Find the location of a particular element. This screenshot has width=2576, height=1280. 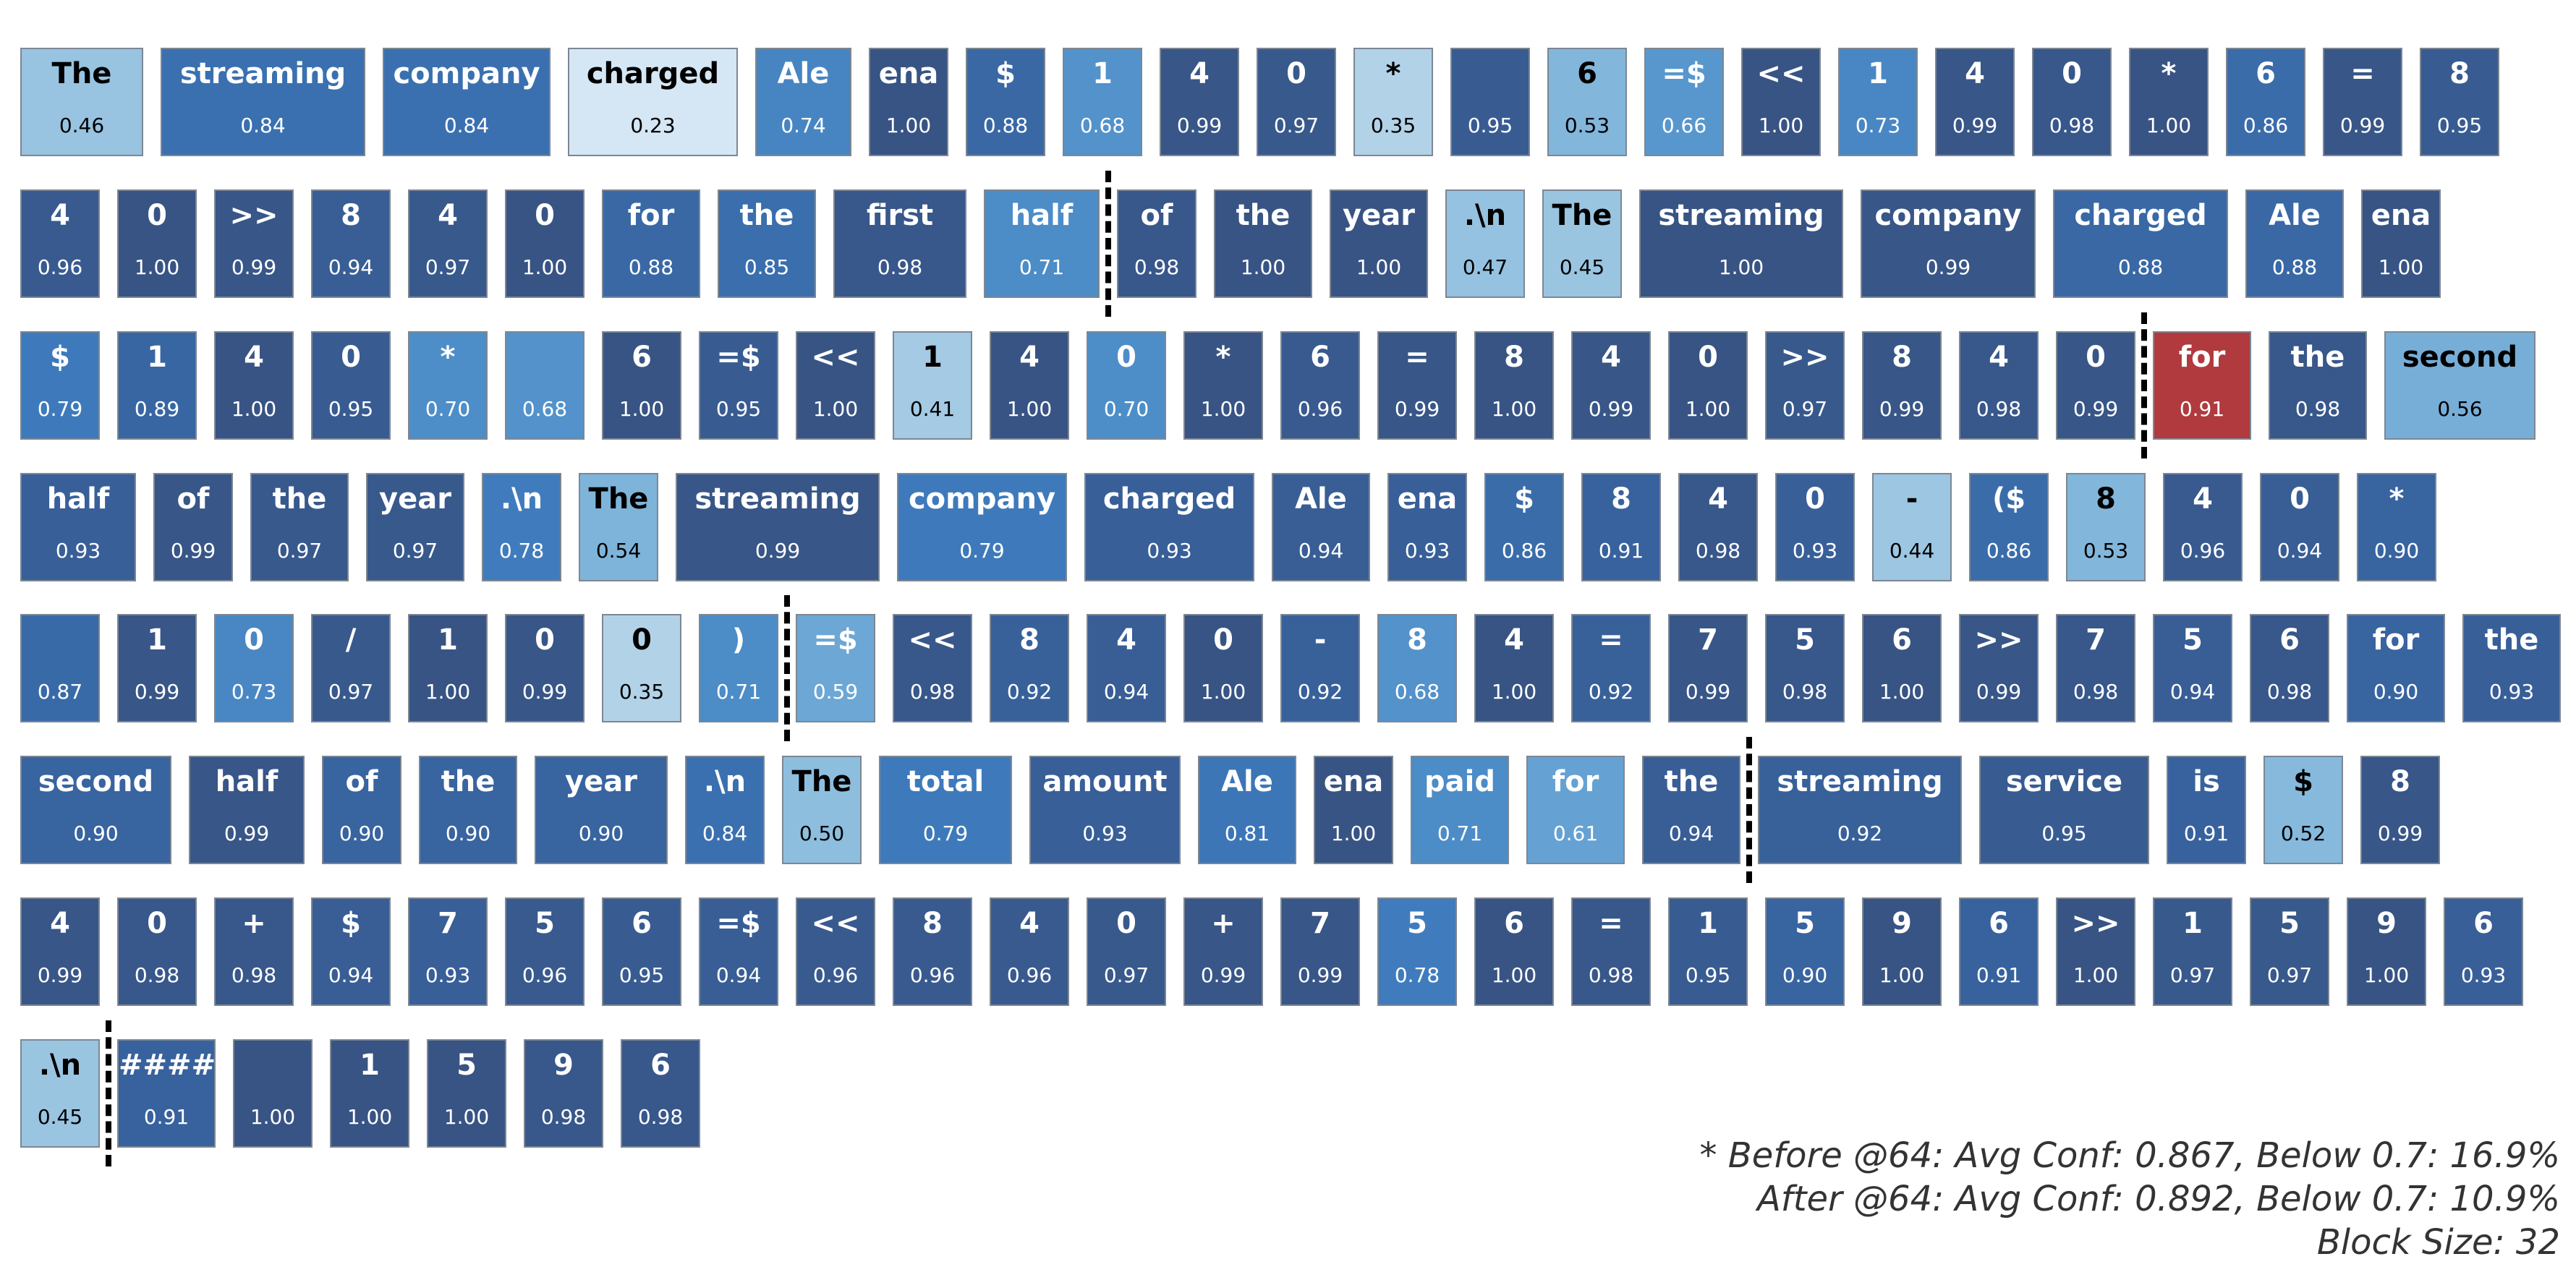

block-separator is located at coordinates (1108, 244).